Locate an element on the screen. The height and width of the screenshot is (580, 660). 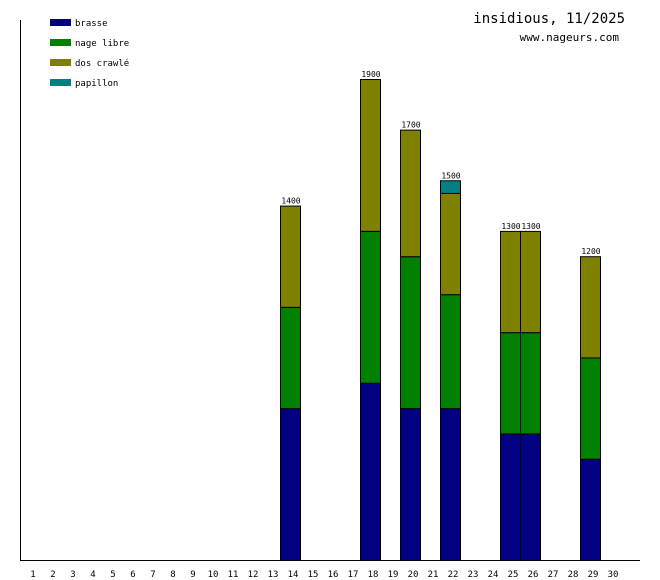
x-tick-label: 13 is located at coordinates (273, 575).